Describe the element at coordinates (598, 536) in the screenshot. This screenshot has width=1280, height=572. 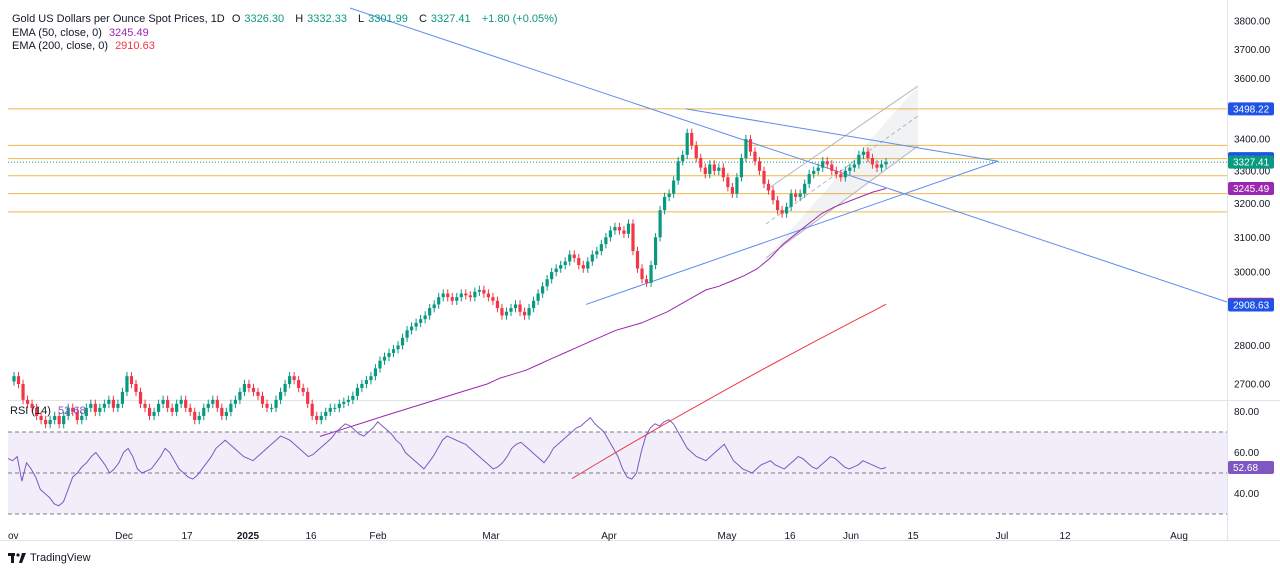
I see `time-axis: ov Dec 17 2025 16 Feb Mar Apr May 16 Jun 15 Jul 12 Aug` at that location.